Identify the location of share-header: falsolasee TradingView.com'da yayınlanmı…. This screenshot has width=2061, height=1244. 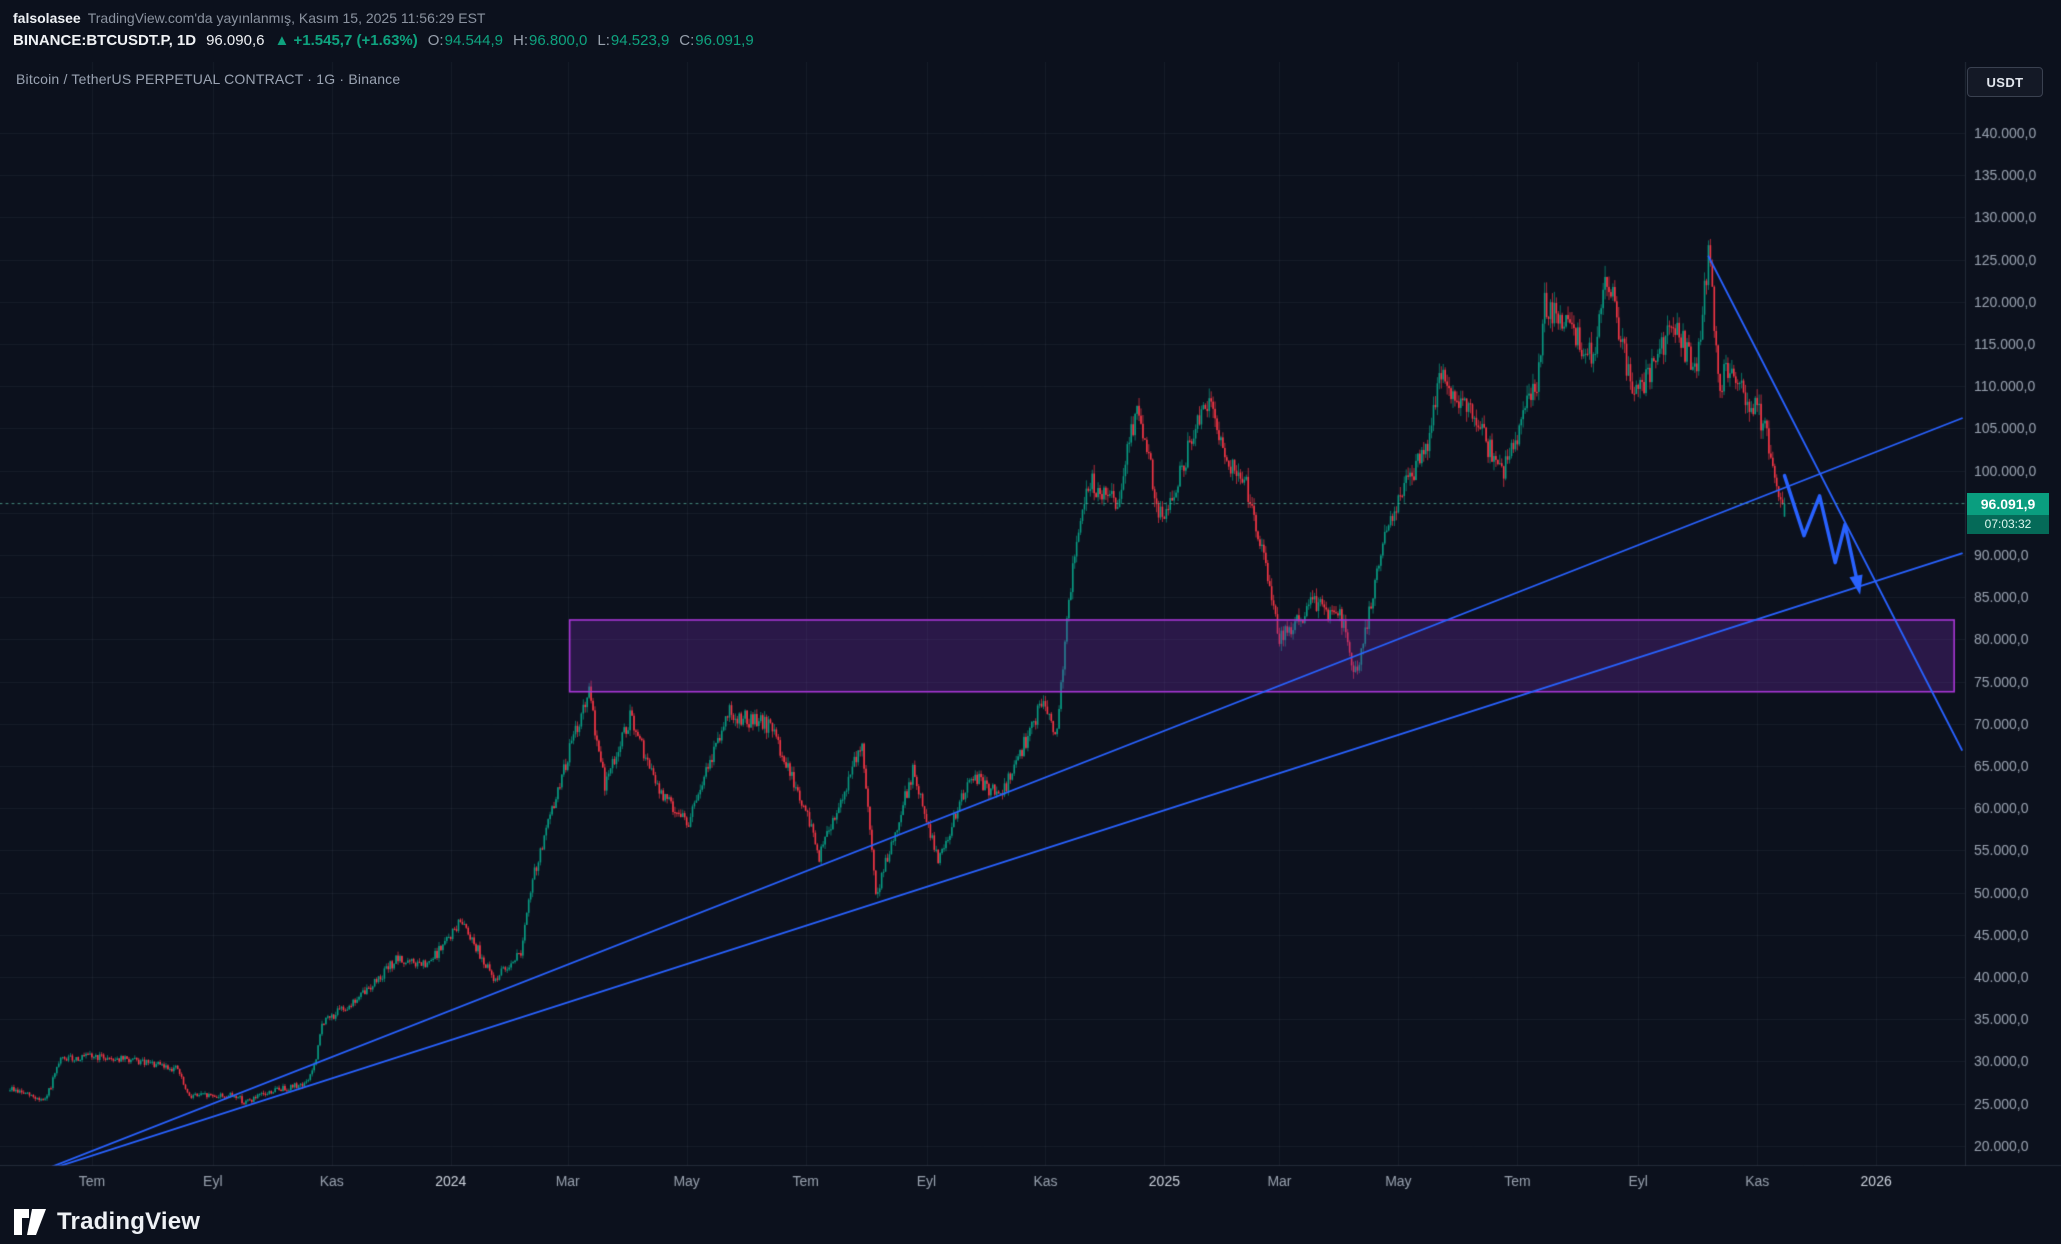
(1030, 31).